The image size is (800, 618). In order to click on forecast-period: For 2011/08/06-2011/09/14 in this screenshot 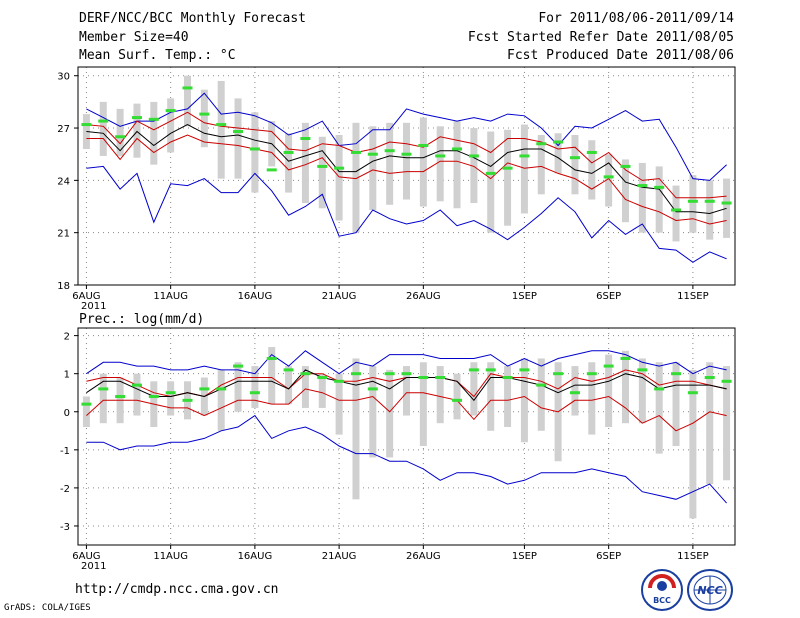, I will do `click(636, 18)`.